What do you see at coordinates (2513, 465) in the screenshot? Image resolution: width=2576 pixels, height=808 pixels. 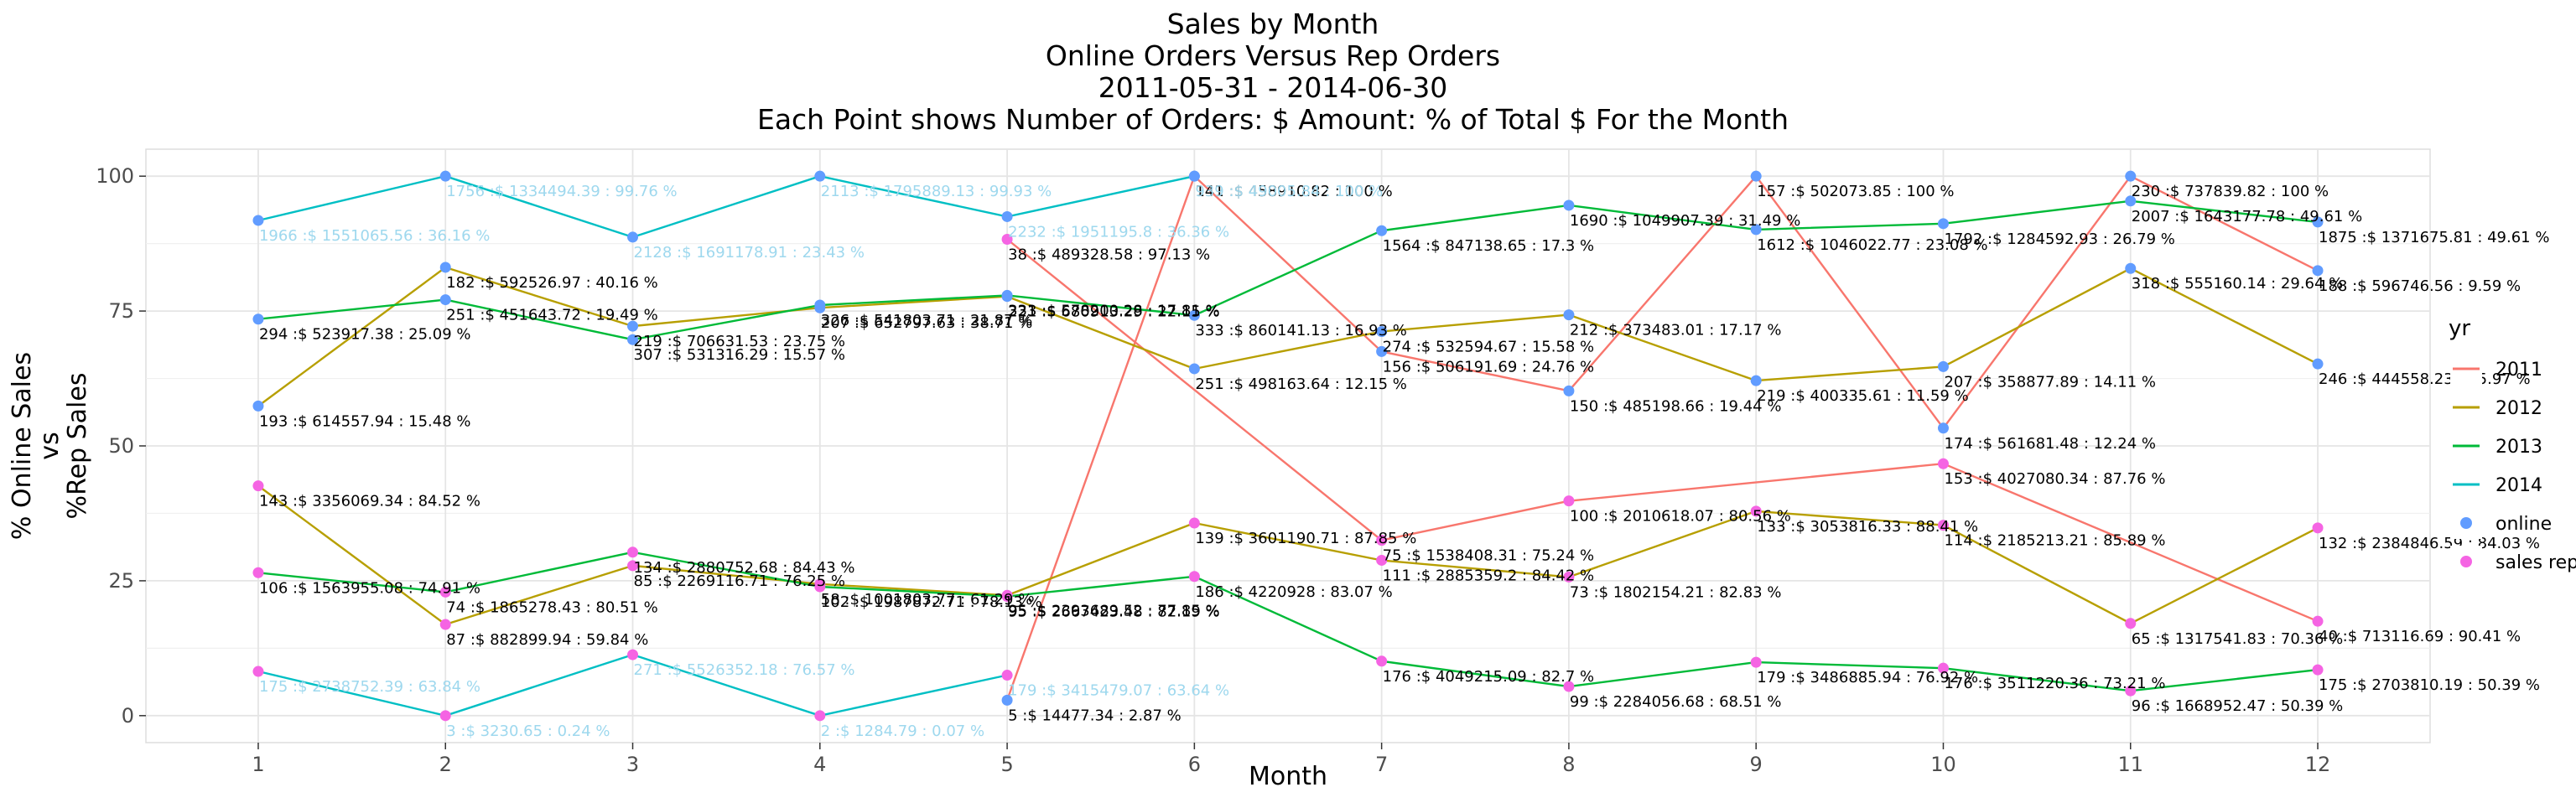 I see `legend-entries: 2011 2012 2013 2014 online sales rep` at bounding box center [2513, 465].